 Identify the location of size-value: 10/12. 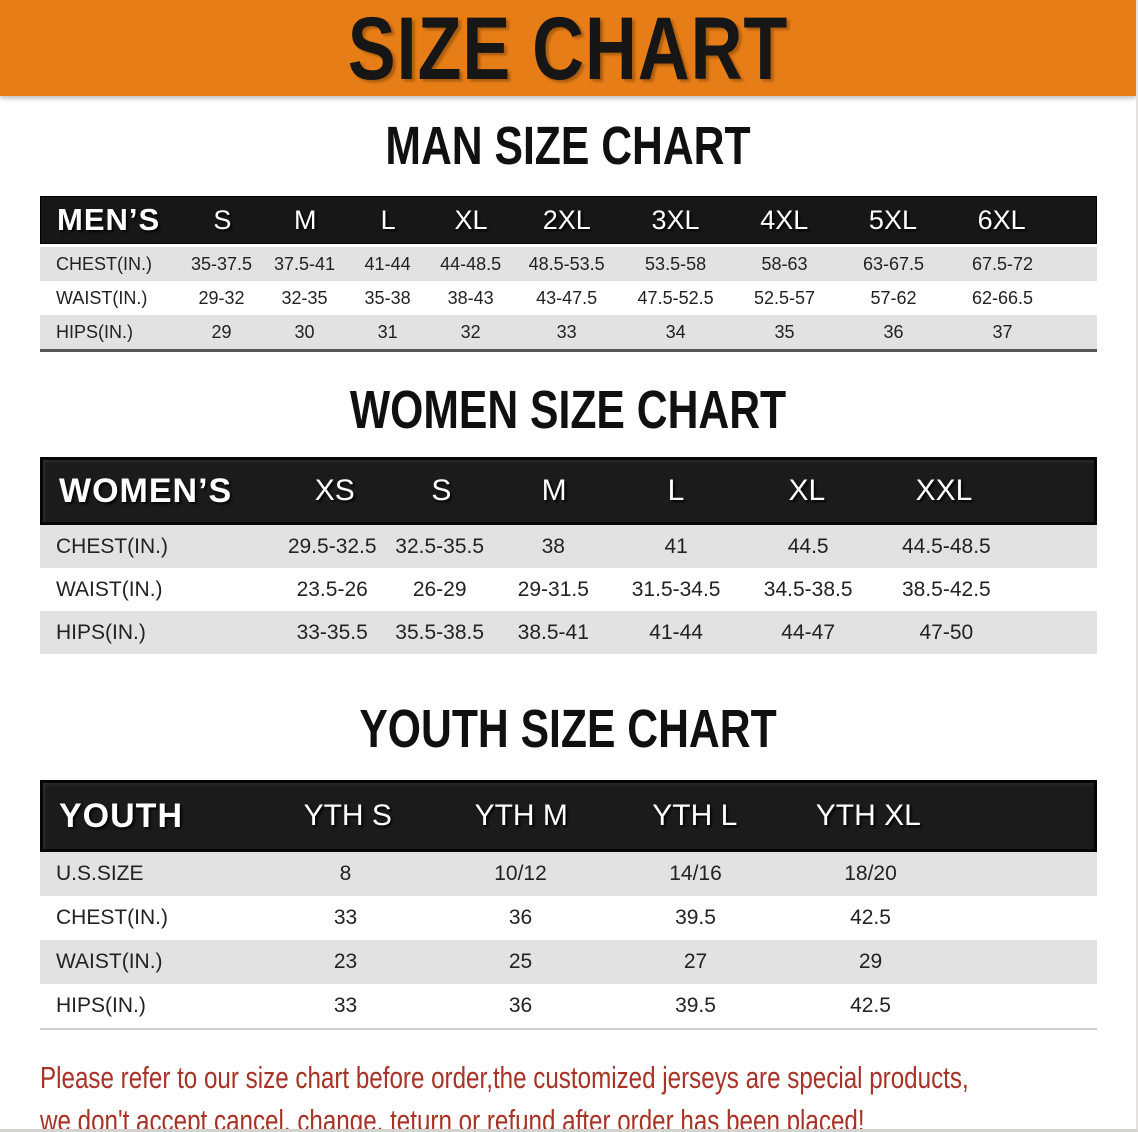
(520, 873).